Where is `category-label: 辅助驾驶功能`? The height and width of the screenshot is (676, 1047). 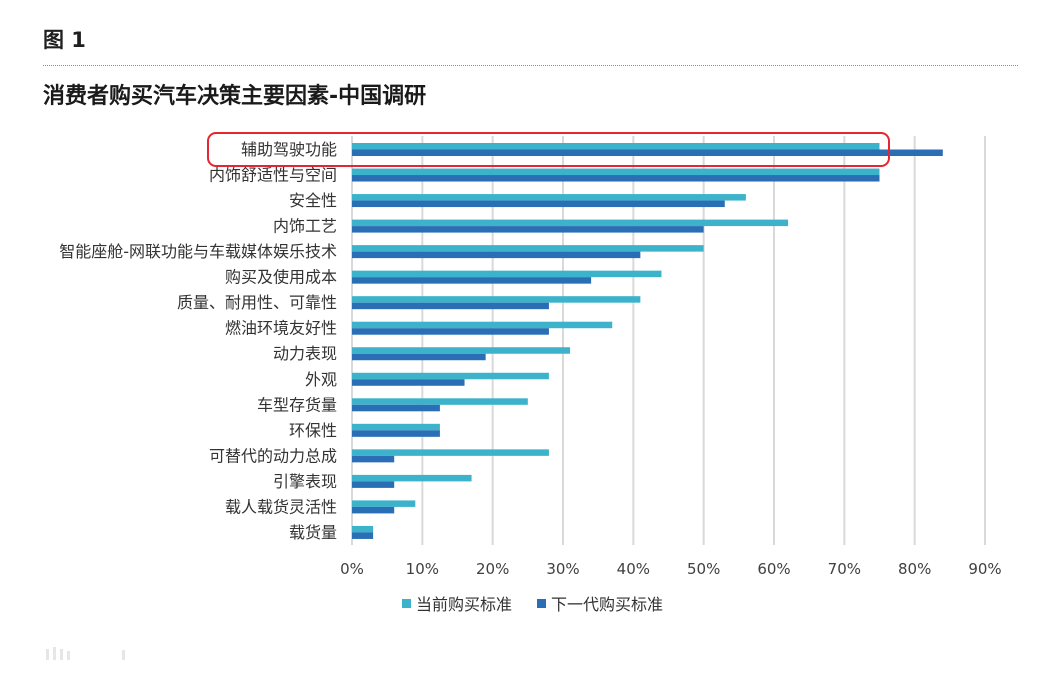 category-label: 辅助驾驶功能 is located at coordinates (289, 149).